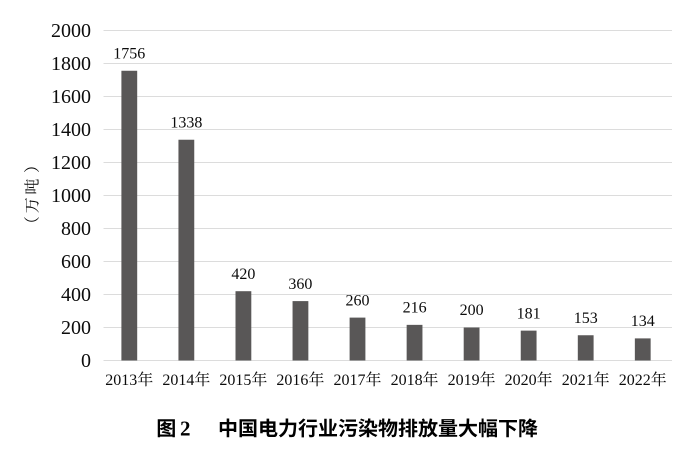 The image size is (700, 466). What do you see at coordinates (76, 262) in the screenshot?
I see `svg-text: 600` at bounding box center [76, 262].